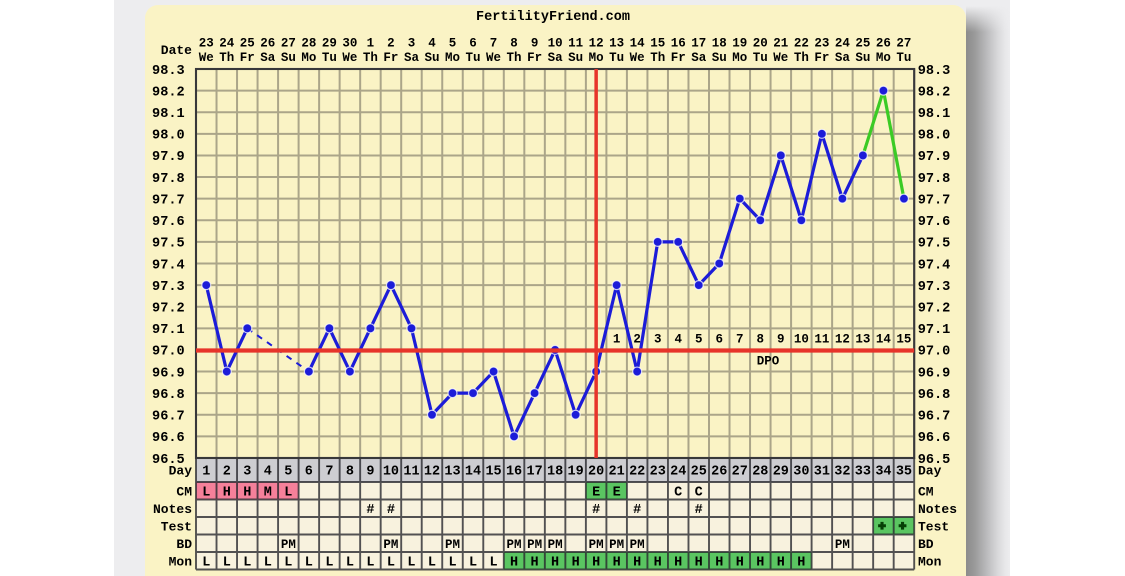 The height and width of the screenshot is (576, 1125). I want to click on svg-text: Day, so click(181, 471).